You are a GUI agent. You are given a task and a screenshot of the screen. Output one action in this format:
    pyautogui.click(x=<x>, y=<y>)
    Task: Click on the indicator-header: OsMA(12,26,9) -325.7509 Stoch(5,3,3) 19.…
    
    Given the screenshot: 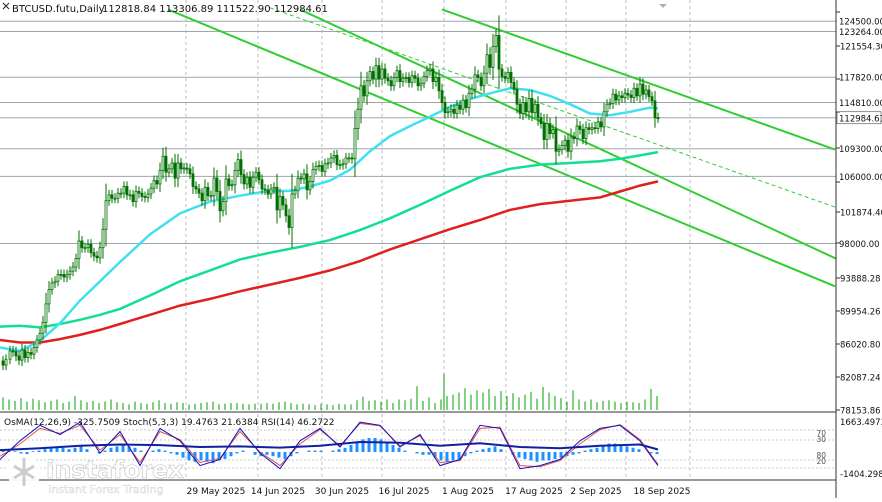 What is the action you would take?
    pyautogui.click(x=169, y=423)
    